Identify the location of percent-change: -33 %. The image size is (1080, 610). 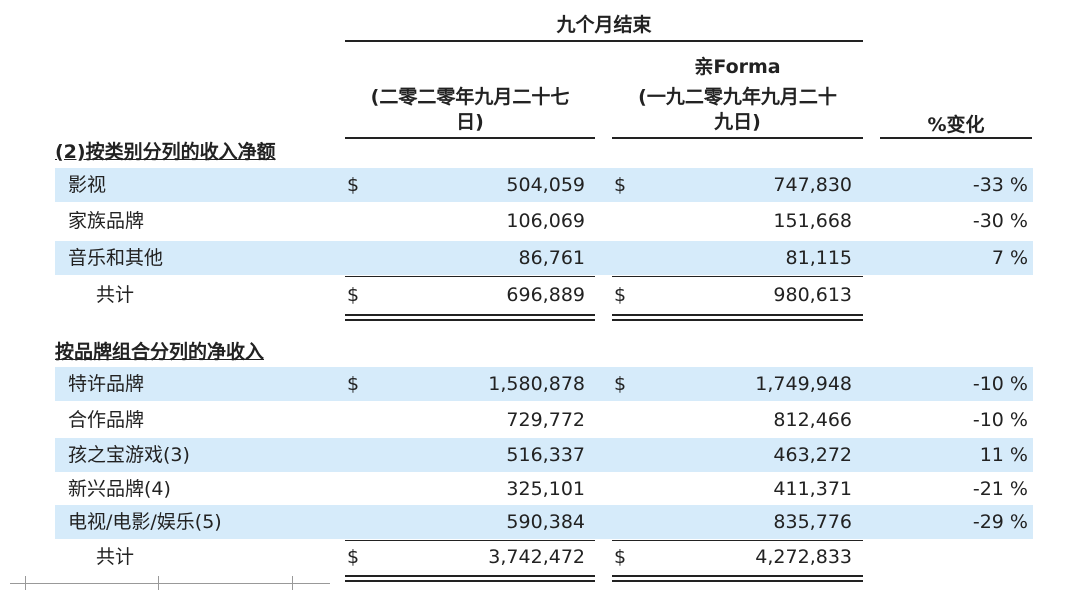
(1000, 185).